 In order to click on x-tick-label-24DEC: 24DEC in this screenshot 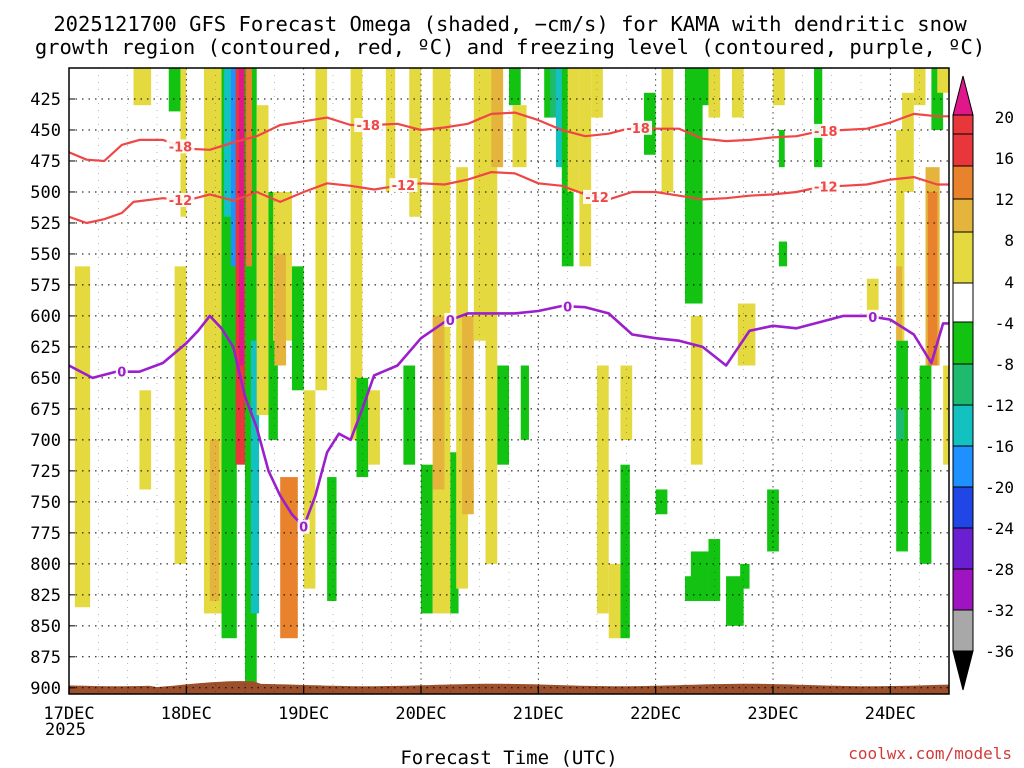, I will do `click(890, 714)`.